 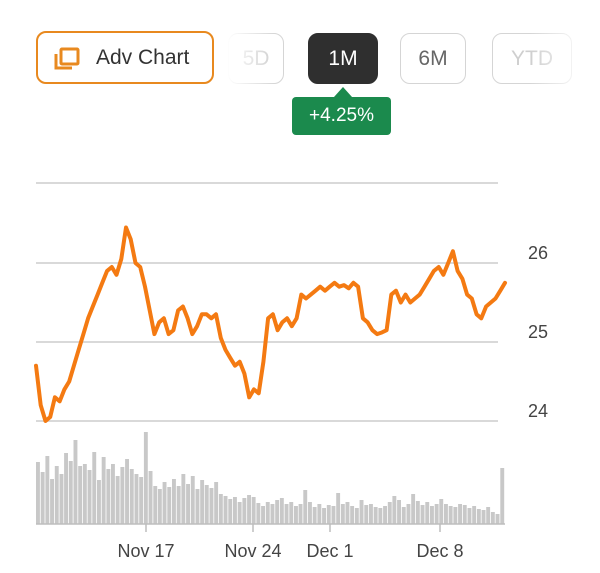 I want to click on x-axis-labels: Nov 17 Nov 24 Dec 1 Dec 8, so click(x=290, y=551).